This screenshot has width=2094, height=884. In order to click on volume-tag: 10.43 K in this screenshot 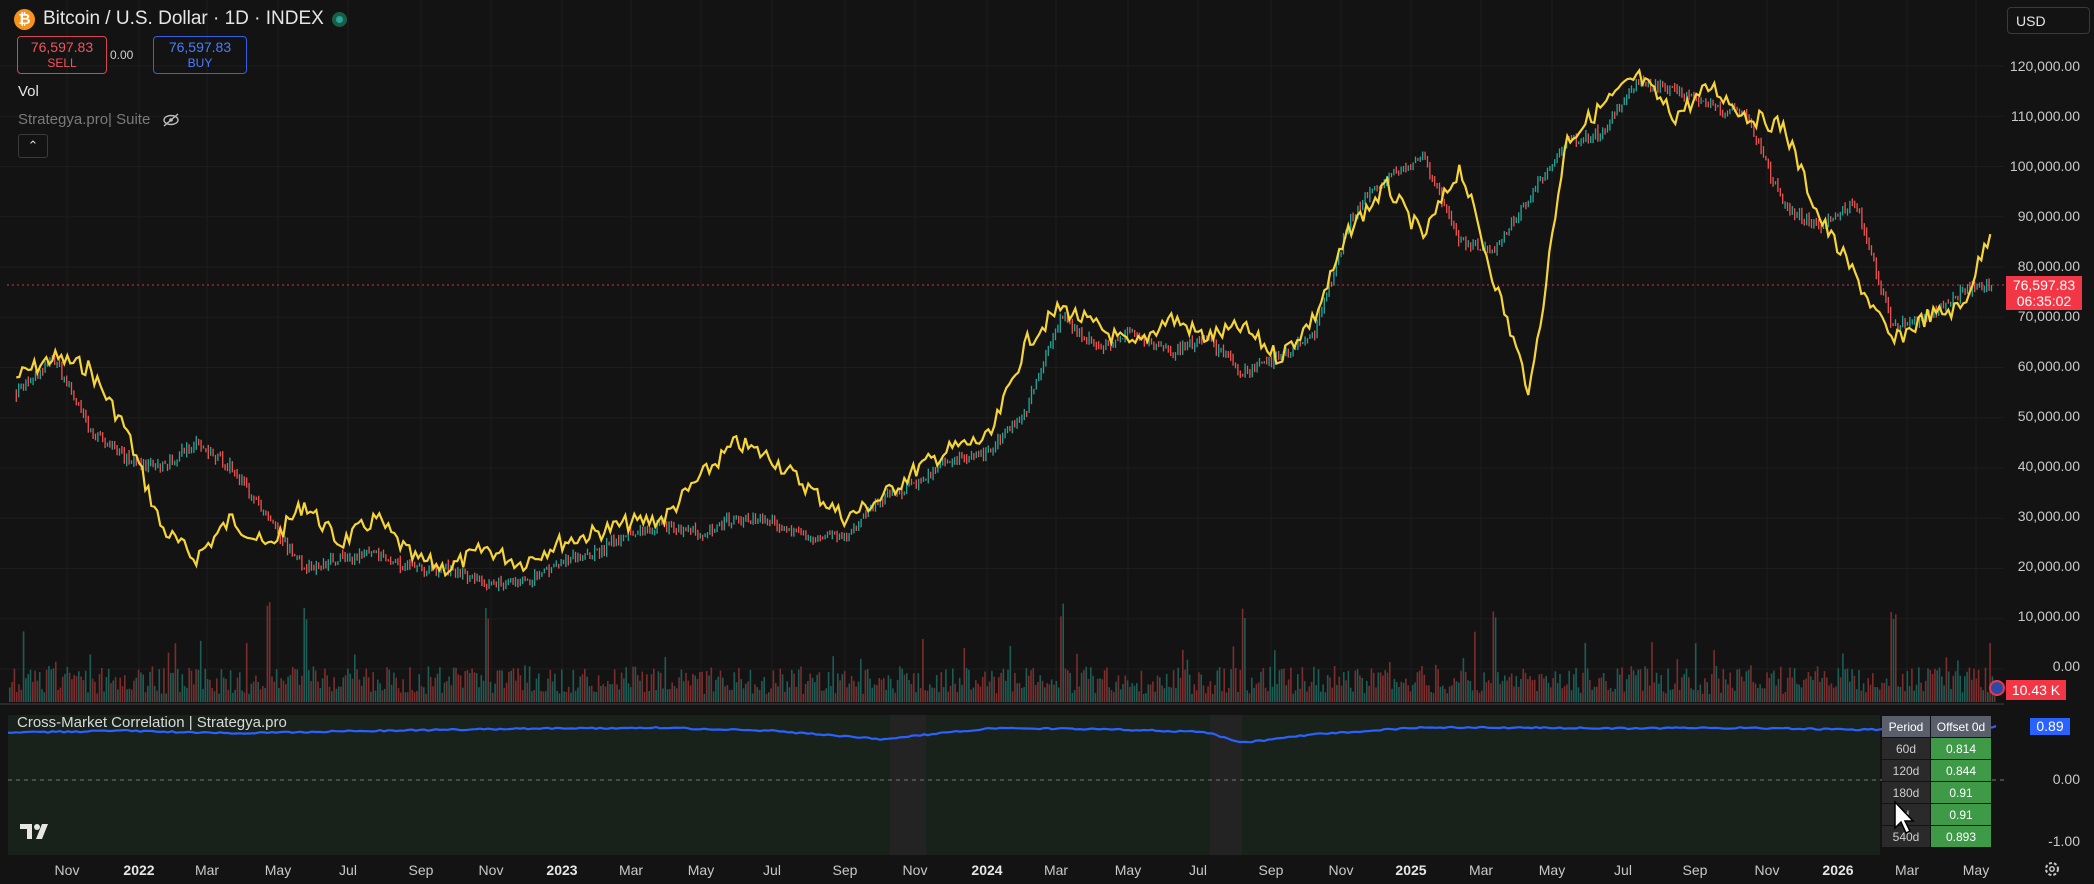, I will do `click(2036, 690)`.